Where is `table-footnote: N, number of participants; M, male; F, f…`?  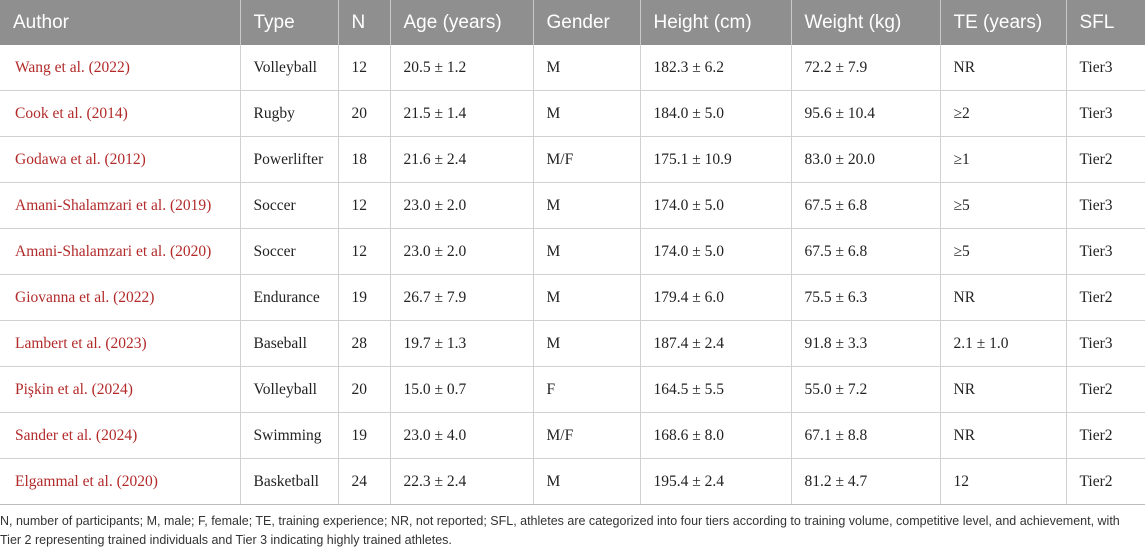 table-footnote: N, number of participants; M, male; F, f… is located at coordinates (560, 530).